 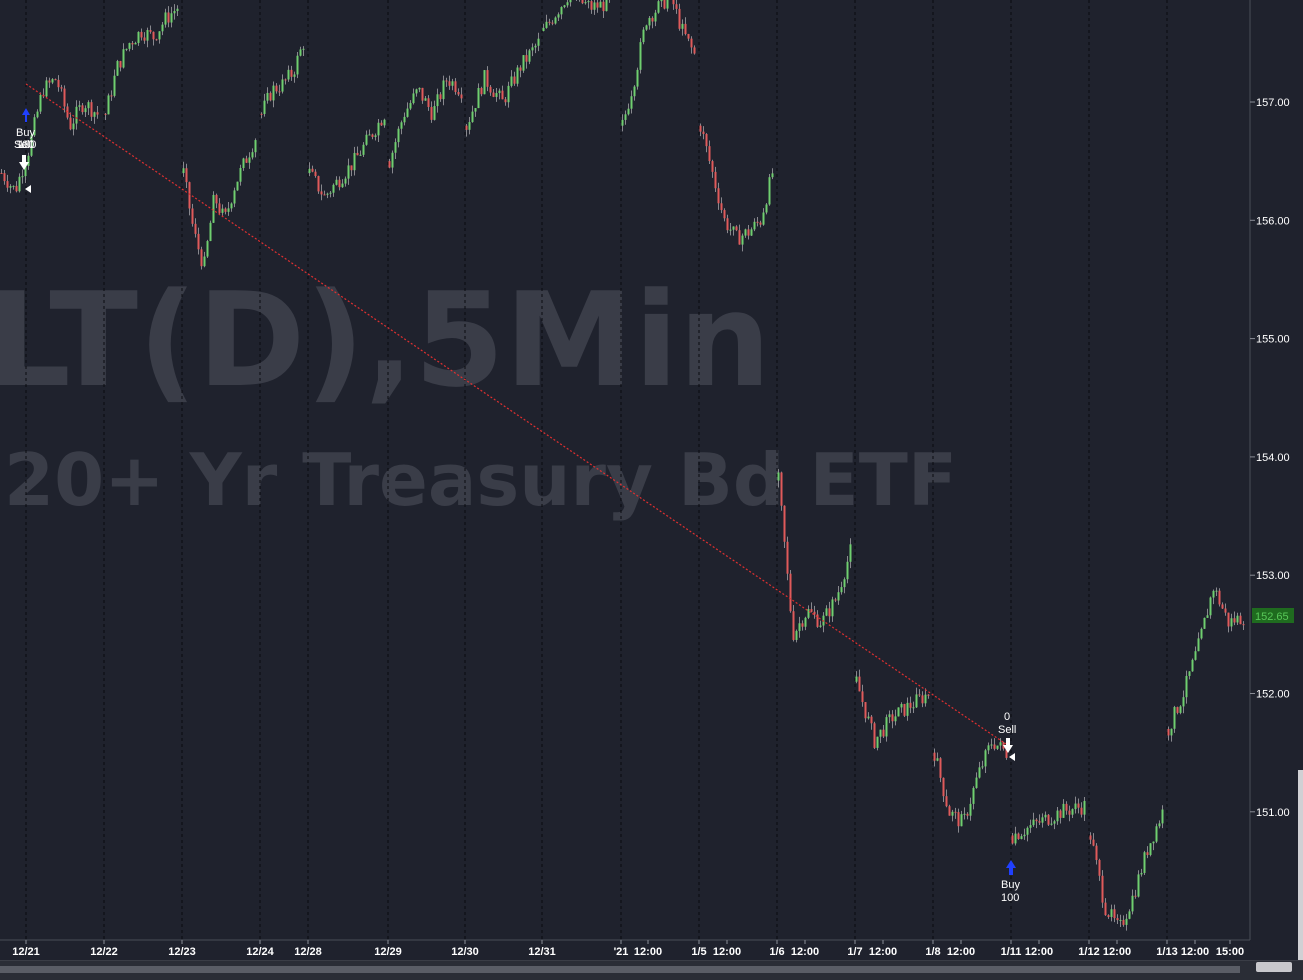 What do you see at coordinates (385, 340) in the screenshot?
I see `watermark-symbol: LT(D),5Min` at bounding box center [385, 340].